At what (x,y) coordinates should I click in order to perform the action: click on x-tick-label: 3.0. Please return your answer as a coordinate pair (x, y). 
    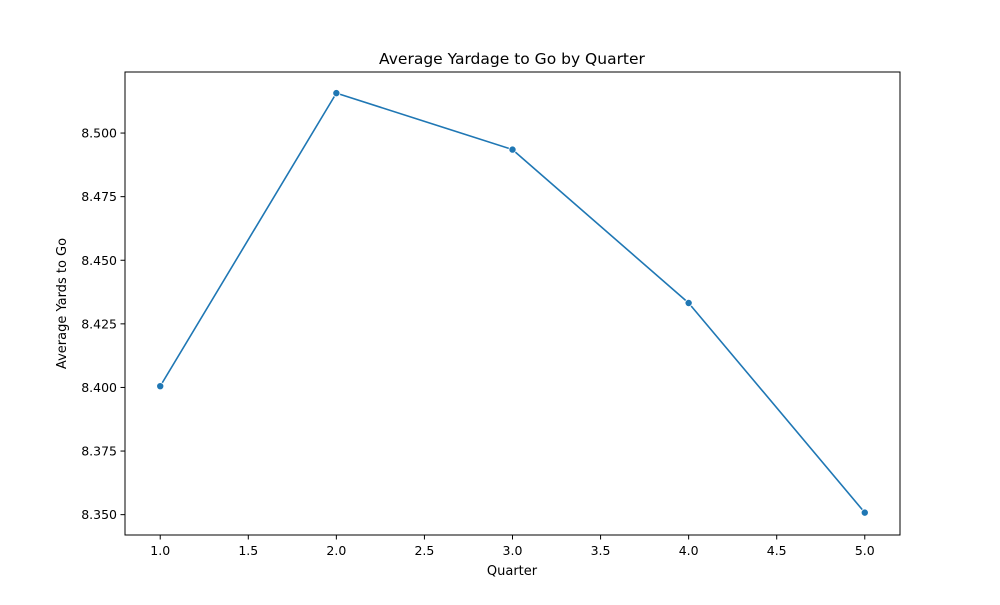
    Looking at the image, I should click on (513, 550).